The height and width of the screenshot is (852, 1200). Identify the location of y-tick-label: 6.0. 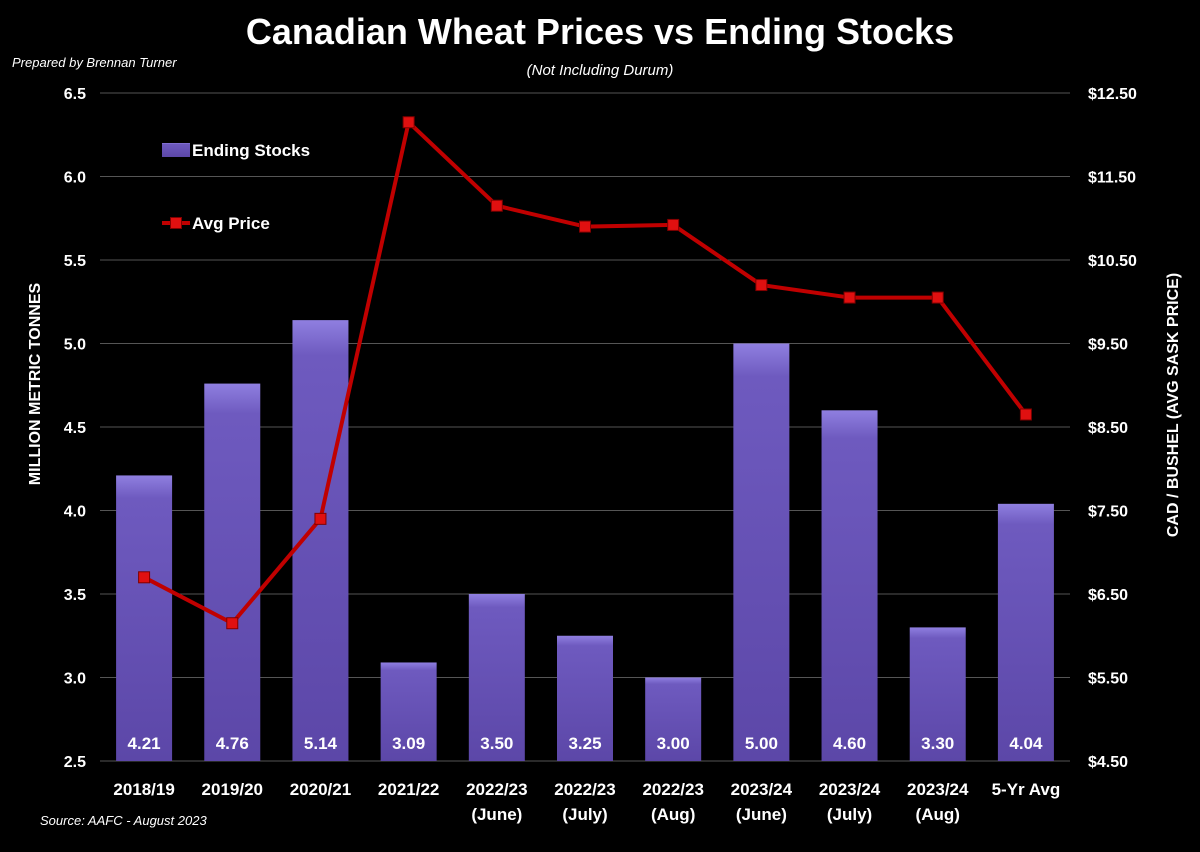
(75, 178).